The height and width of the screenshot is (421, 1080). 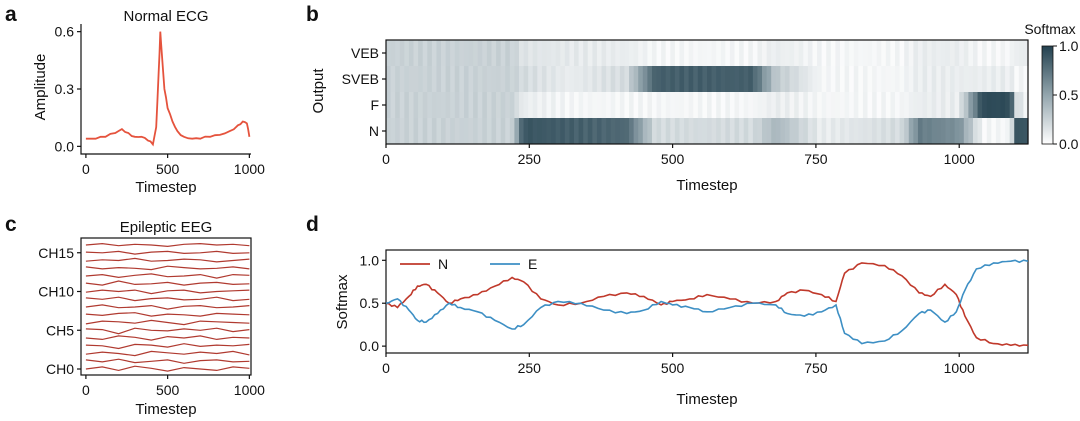 I want to click on colorbar-tick-label: 1.0, so click(x=1069, y=46).